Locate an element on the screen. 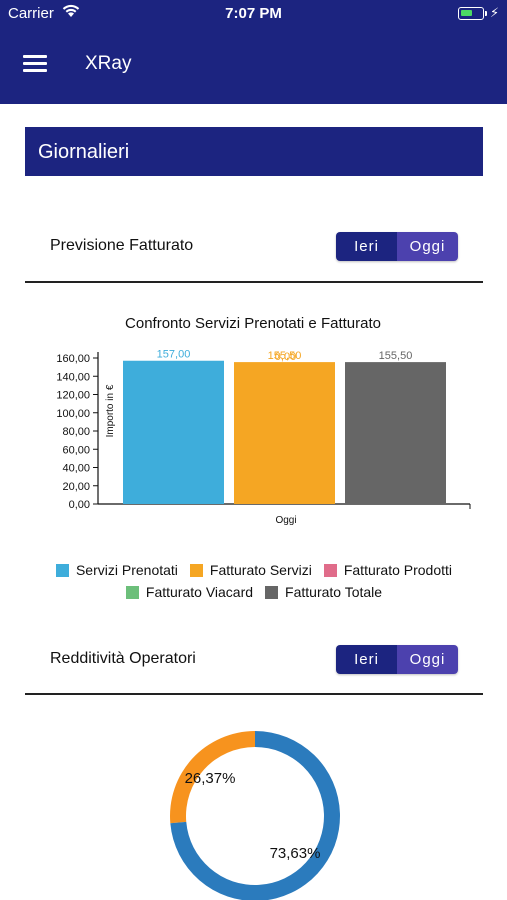  redditivita-toggle-ieri: Ieri is located at coordinates (366, 659).